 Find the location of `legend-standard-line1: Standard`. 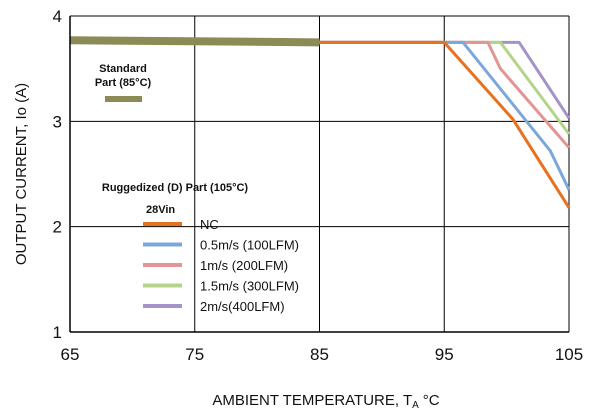

legend-standard-line1: Standard is located at coordinates (123, 69).